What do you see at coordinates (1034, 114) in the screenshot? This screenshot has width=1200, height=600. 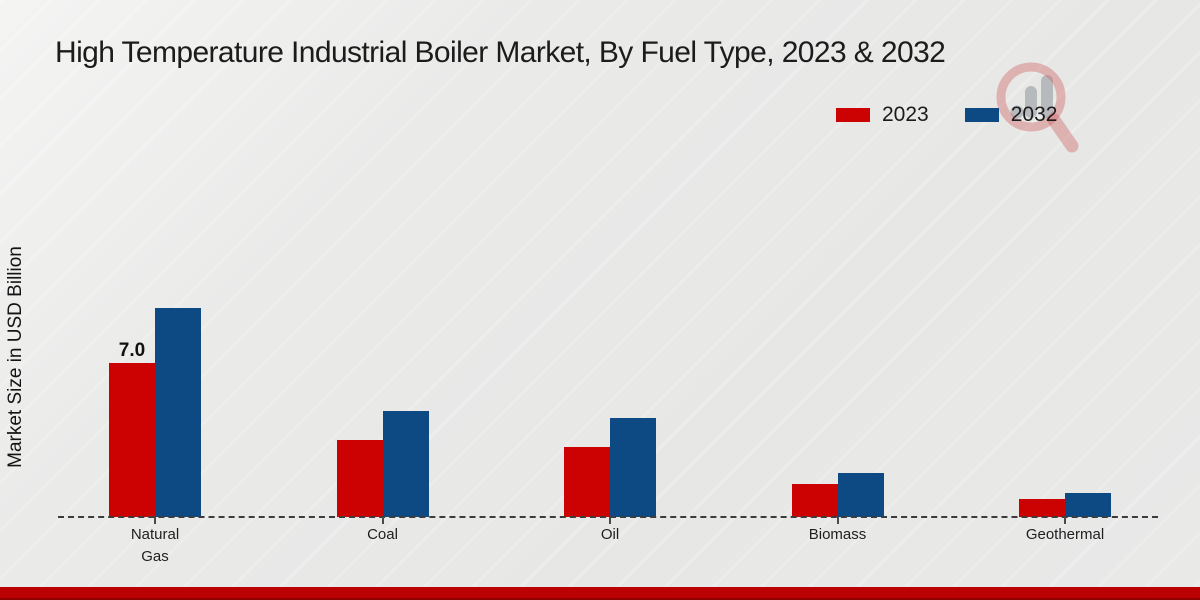 I see `legend-label: 2032` at bounding box center [1034, 114].